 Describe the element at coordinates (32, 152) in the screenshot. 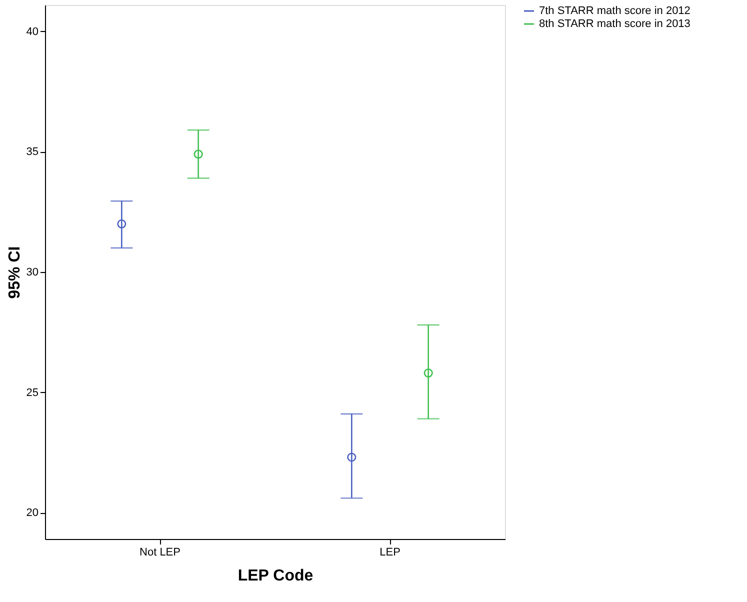

I see `y-tick-label: 35` at that location.